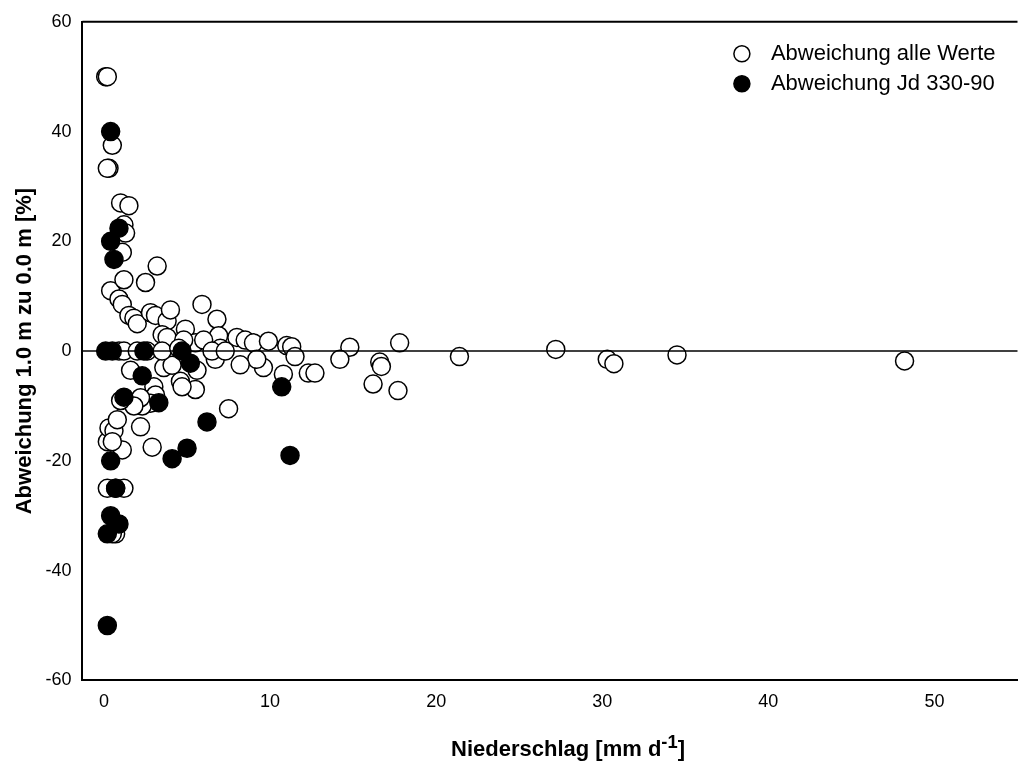  I want to click on x-tick-label: 40, so click(768, 701).